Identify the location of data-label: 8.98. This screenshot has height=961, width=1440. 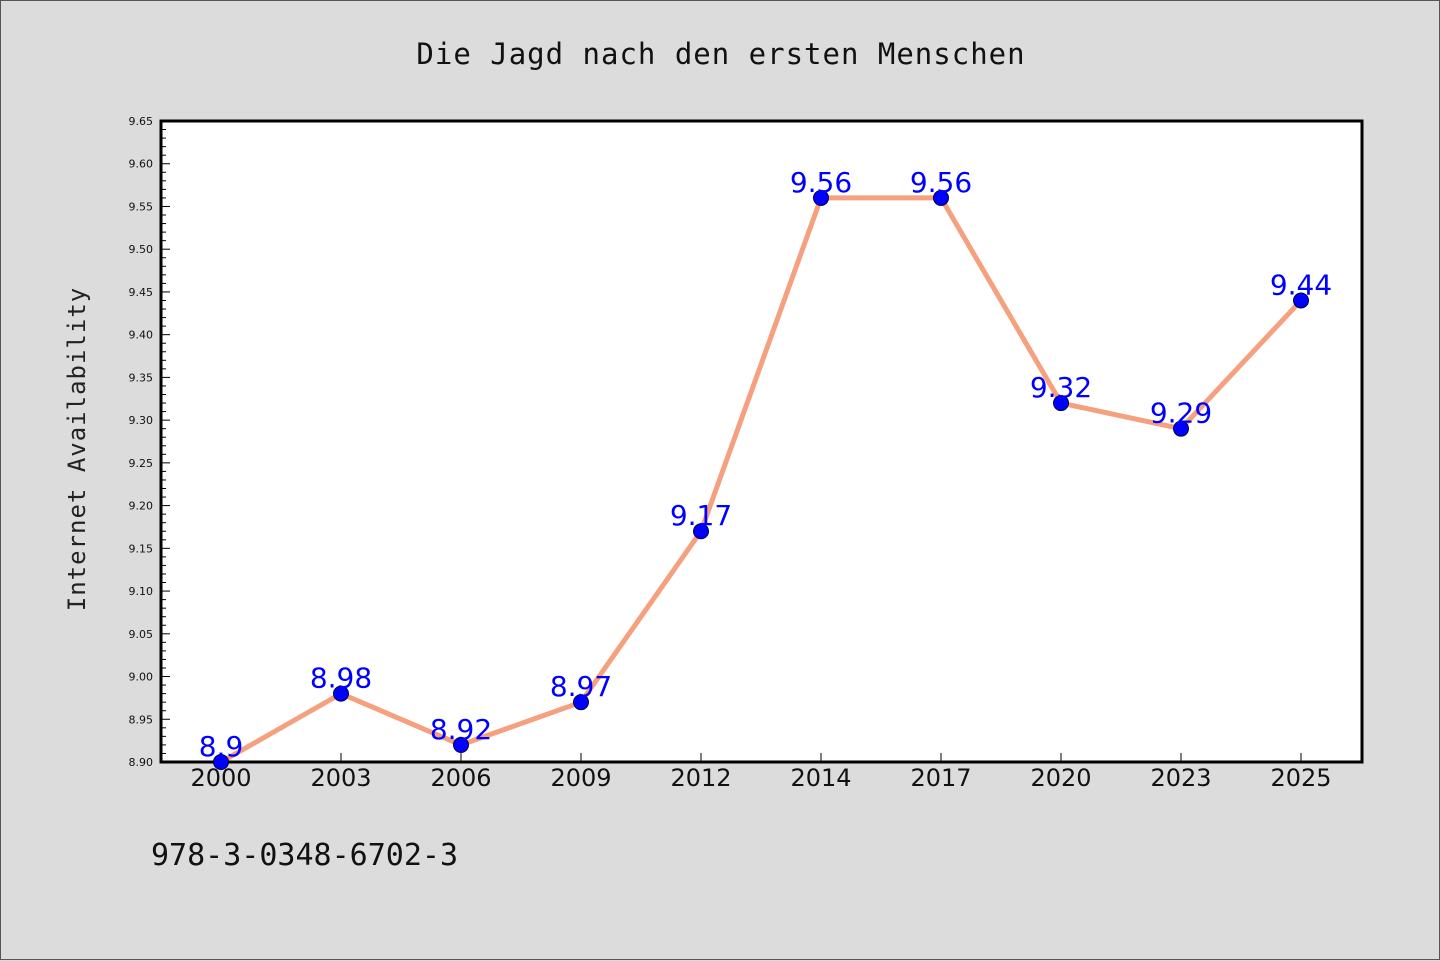
(341, 678).